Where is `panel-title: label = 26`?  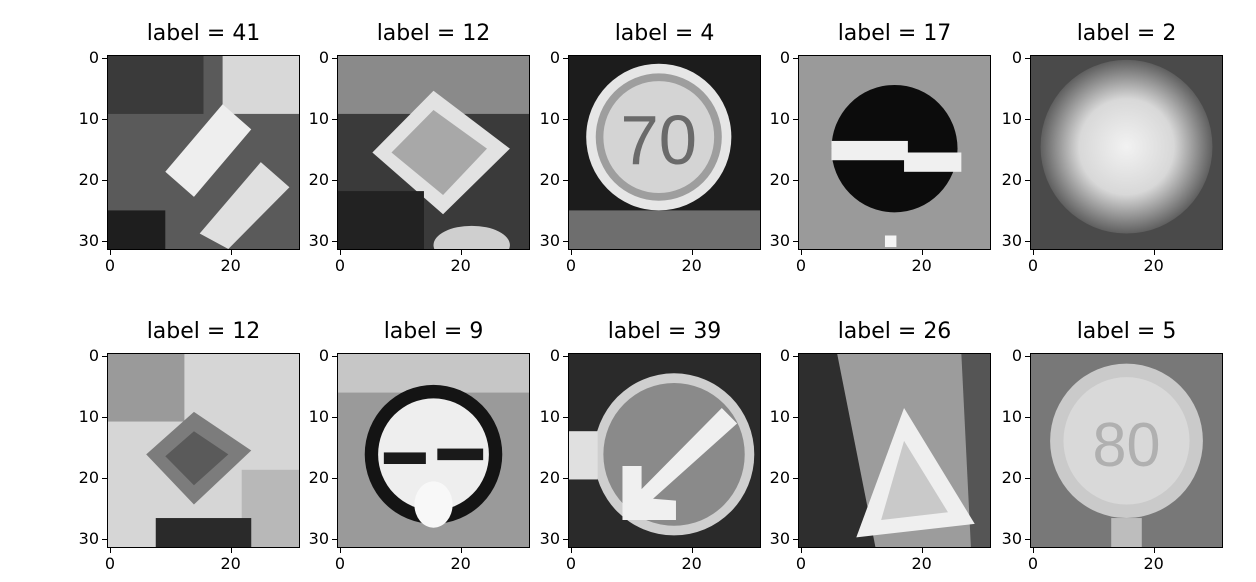
panel-title: label = 26 is located at coordinates (894, 331).